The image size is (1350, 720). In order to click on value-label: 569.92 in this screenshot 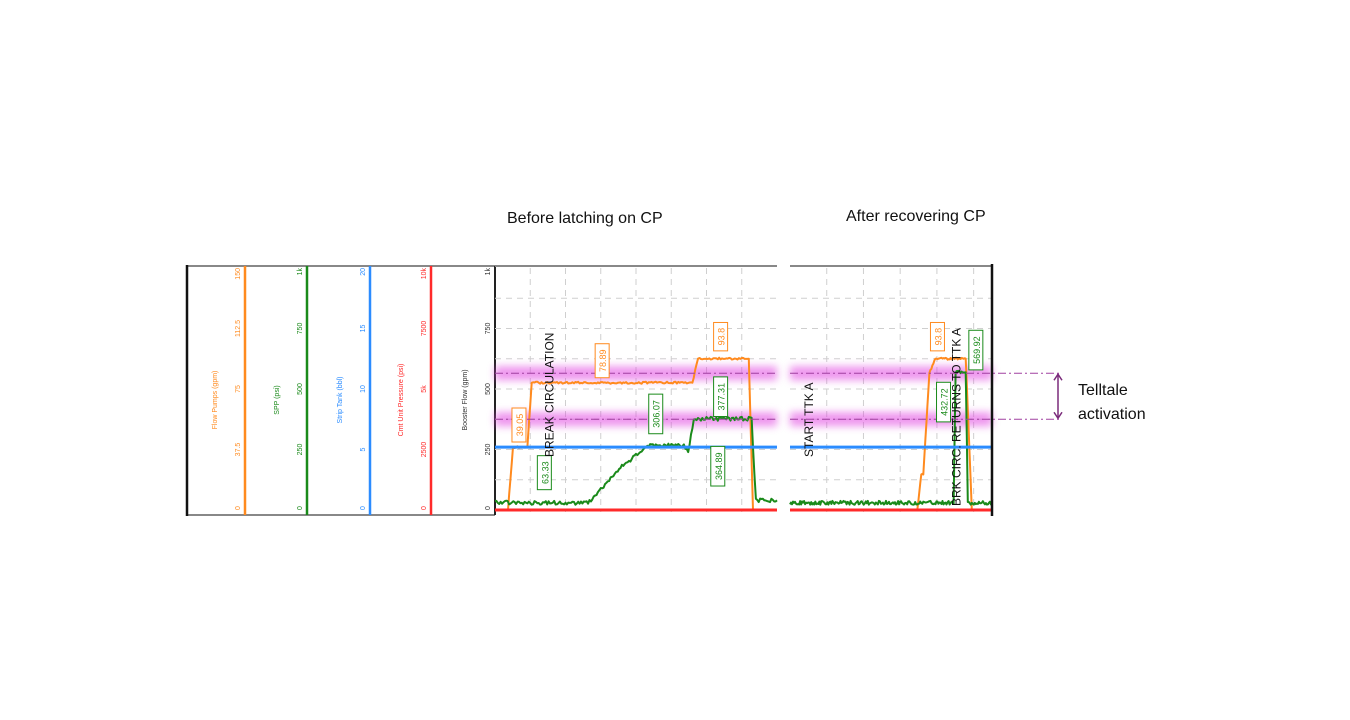, I will do `click(976, 350)`.